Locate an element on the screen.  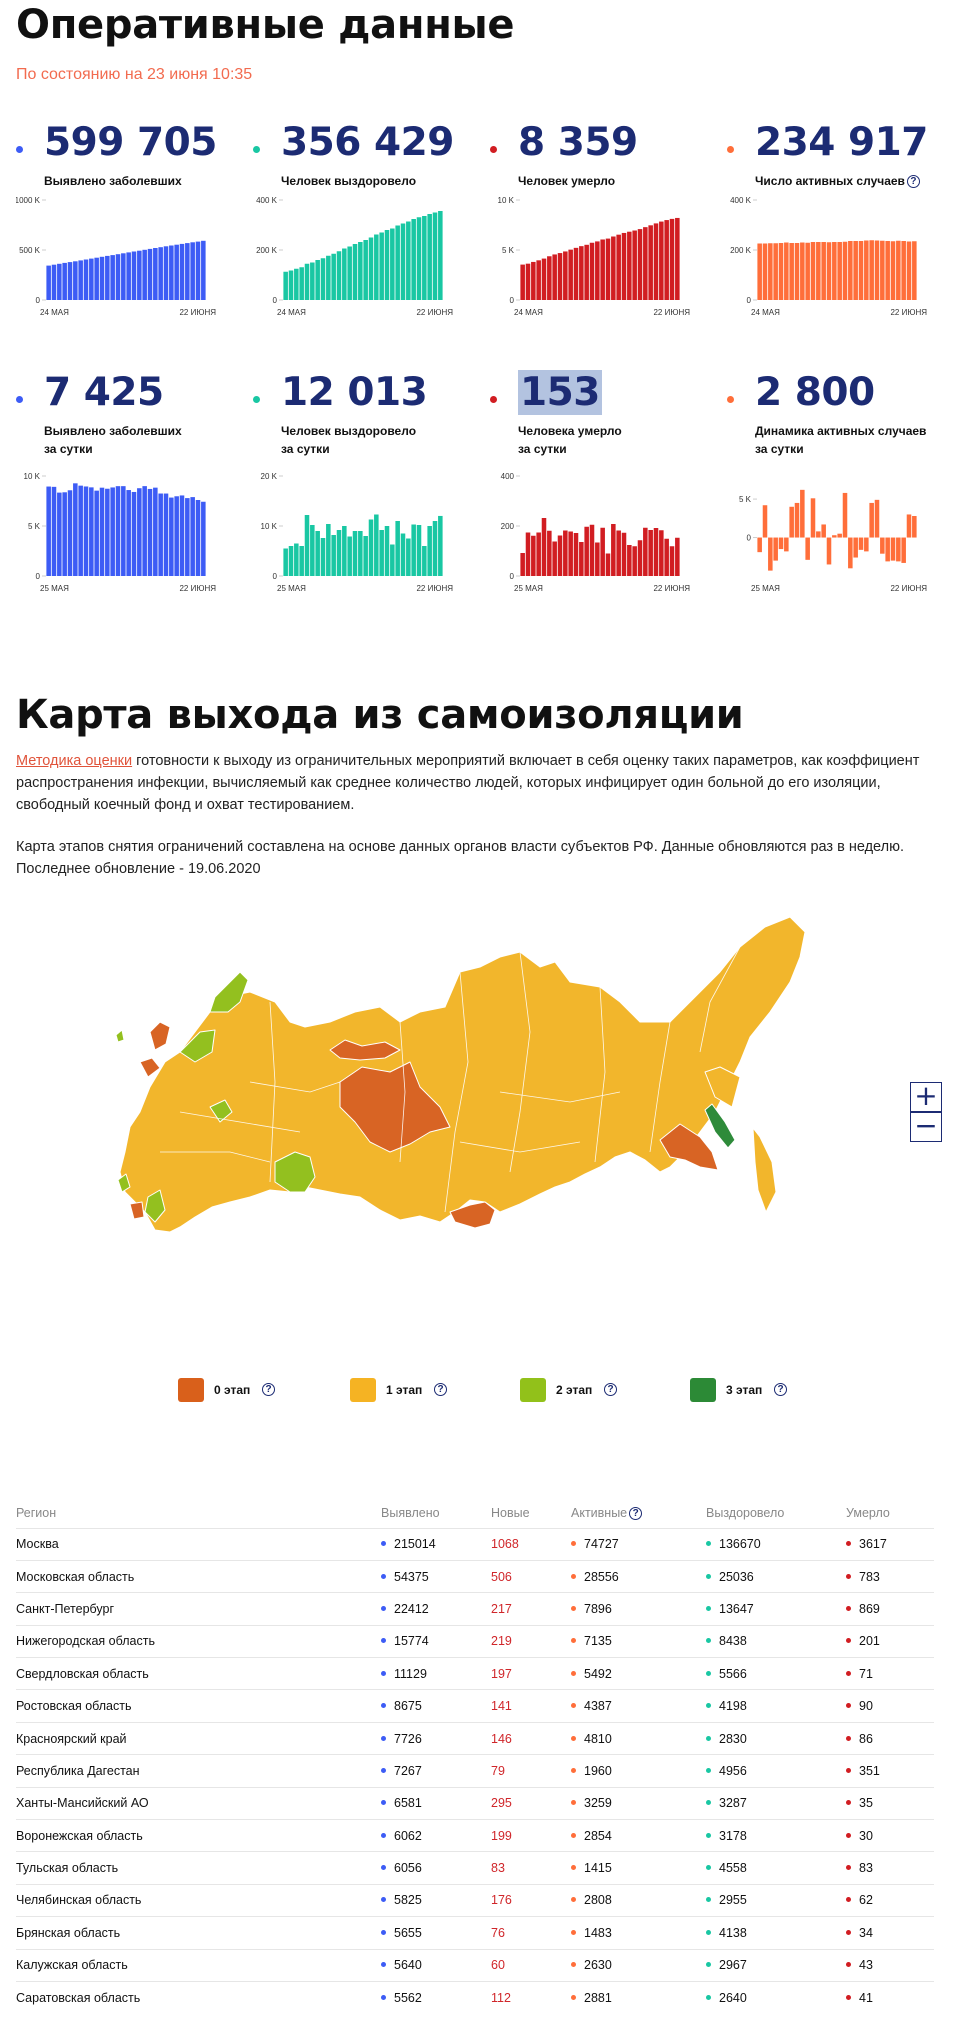
table-row: Челябинская область 5825 176 2808 2955 62 is located at coordinates (475, 1900).